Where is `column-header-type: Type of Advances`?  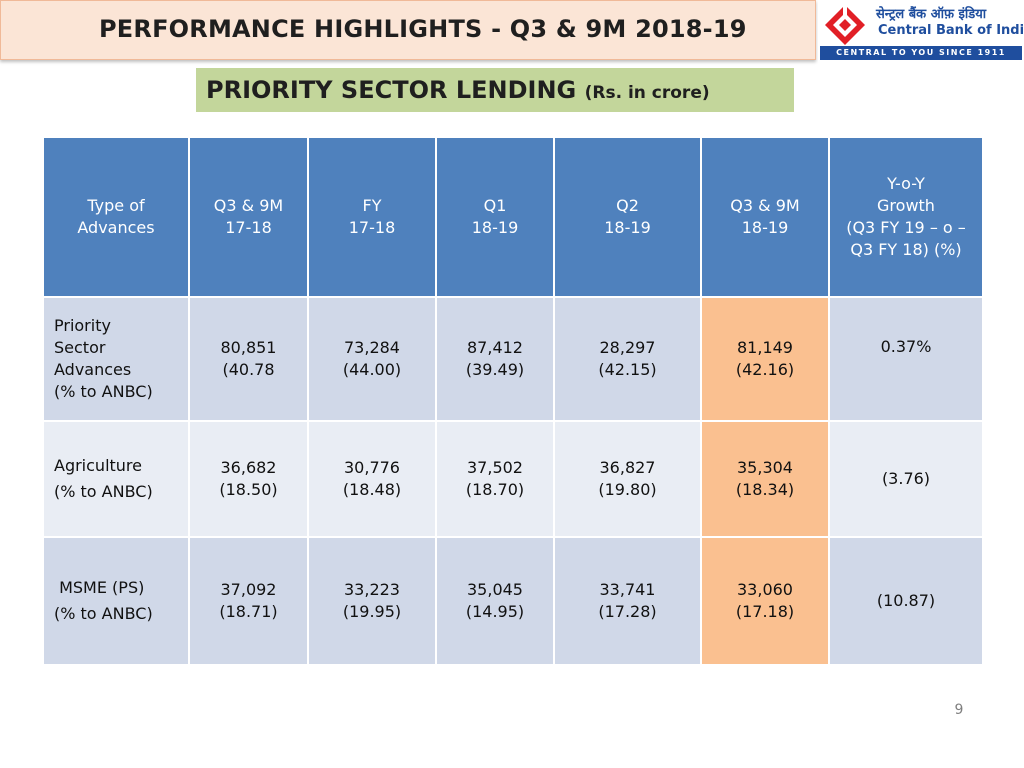
column-header-type: Type of Advances is located at coordinates (116, 217).